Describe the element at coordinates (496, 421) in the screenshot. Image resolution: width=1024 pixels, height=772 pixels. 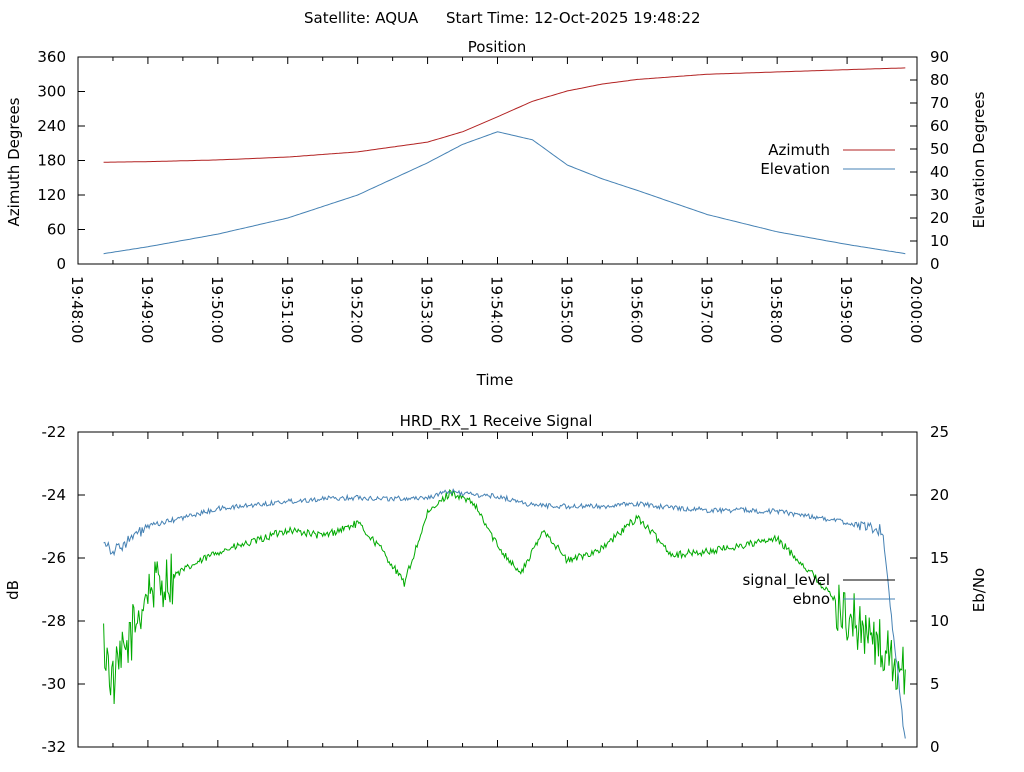
I see `signal-title: HRD_RX_1 Receive Signal` at that location.